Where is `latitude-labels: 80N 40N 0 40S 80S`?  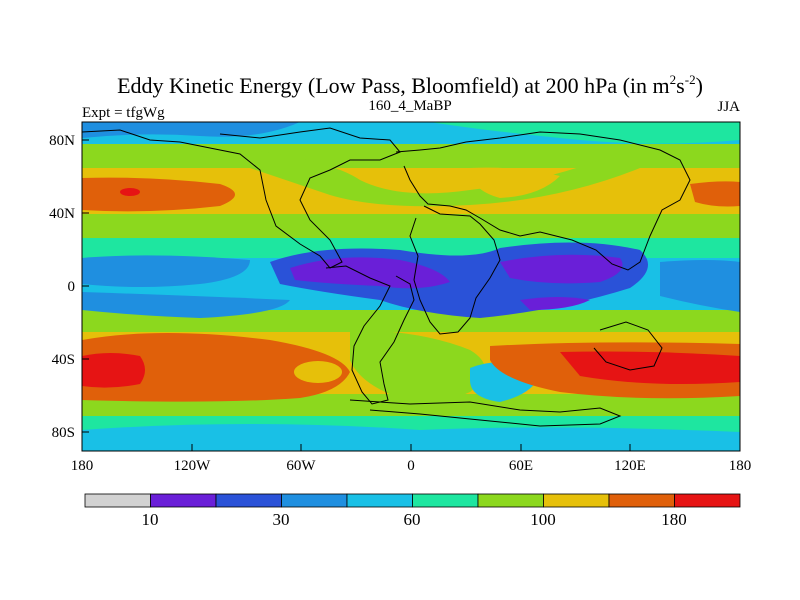
latitude-labels: 80N 40N 0 40S 80S is located at coordinates (62, 287).